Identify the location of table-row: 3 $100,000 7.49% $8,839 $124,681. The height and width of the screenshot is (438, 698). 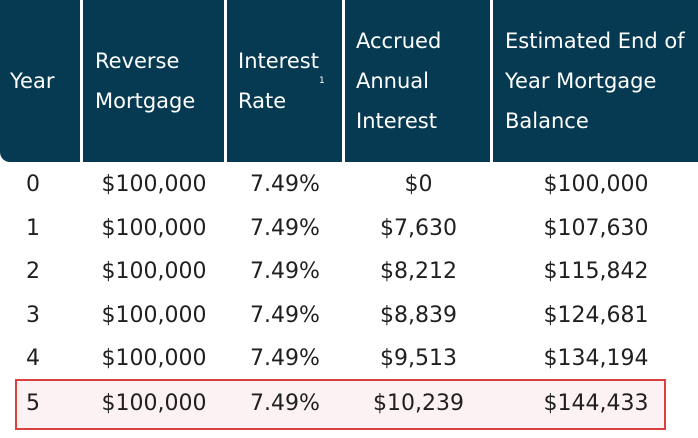
(349, 315).